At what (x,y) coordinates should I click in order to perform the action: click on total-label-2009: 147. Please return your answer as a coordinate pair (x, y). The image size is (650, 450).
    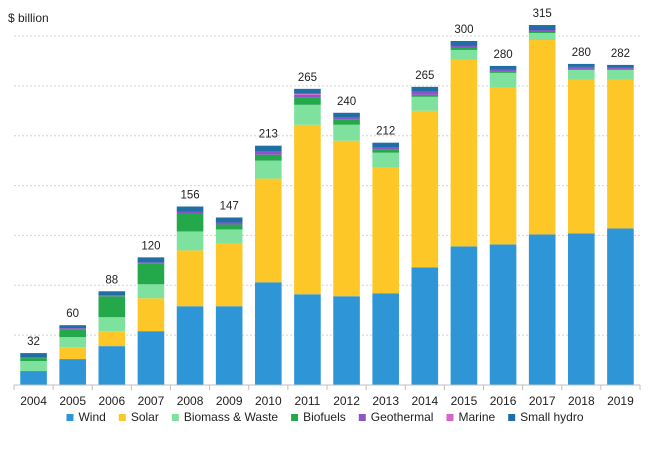
    Looking at the image, I should click on (229, 206).